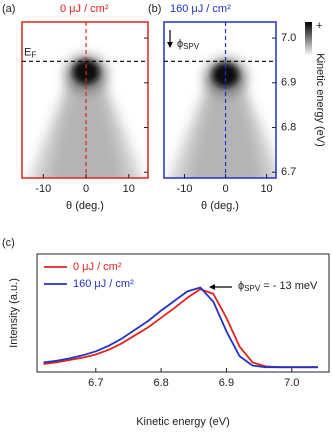 Image resolution: width=332 pixels, height=435 pixels. Describe the element at coordinates (308, 39) in the screenshot. I see `colorbar` at that location.